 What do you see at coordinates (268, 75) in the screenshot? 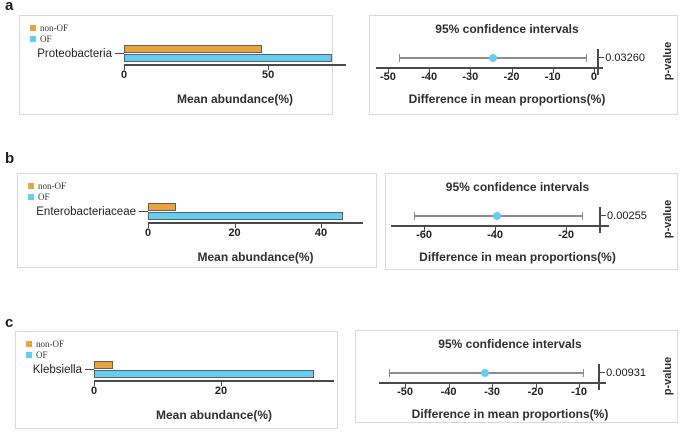
I see `tick-label: 50` at bounding box center [268, 75].